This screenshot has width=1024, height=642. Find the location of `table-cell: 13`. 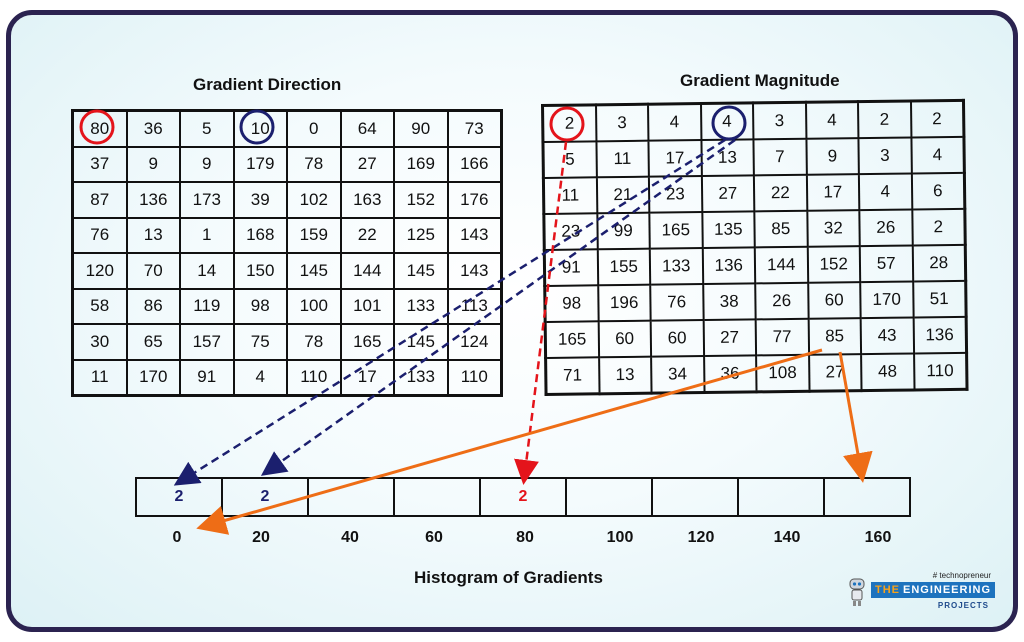

table-cell: 13 is located at coordinates (153, 235).